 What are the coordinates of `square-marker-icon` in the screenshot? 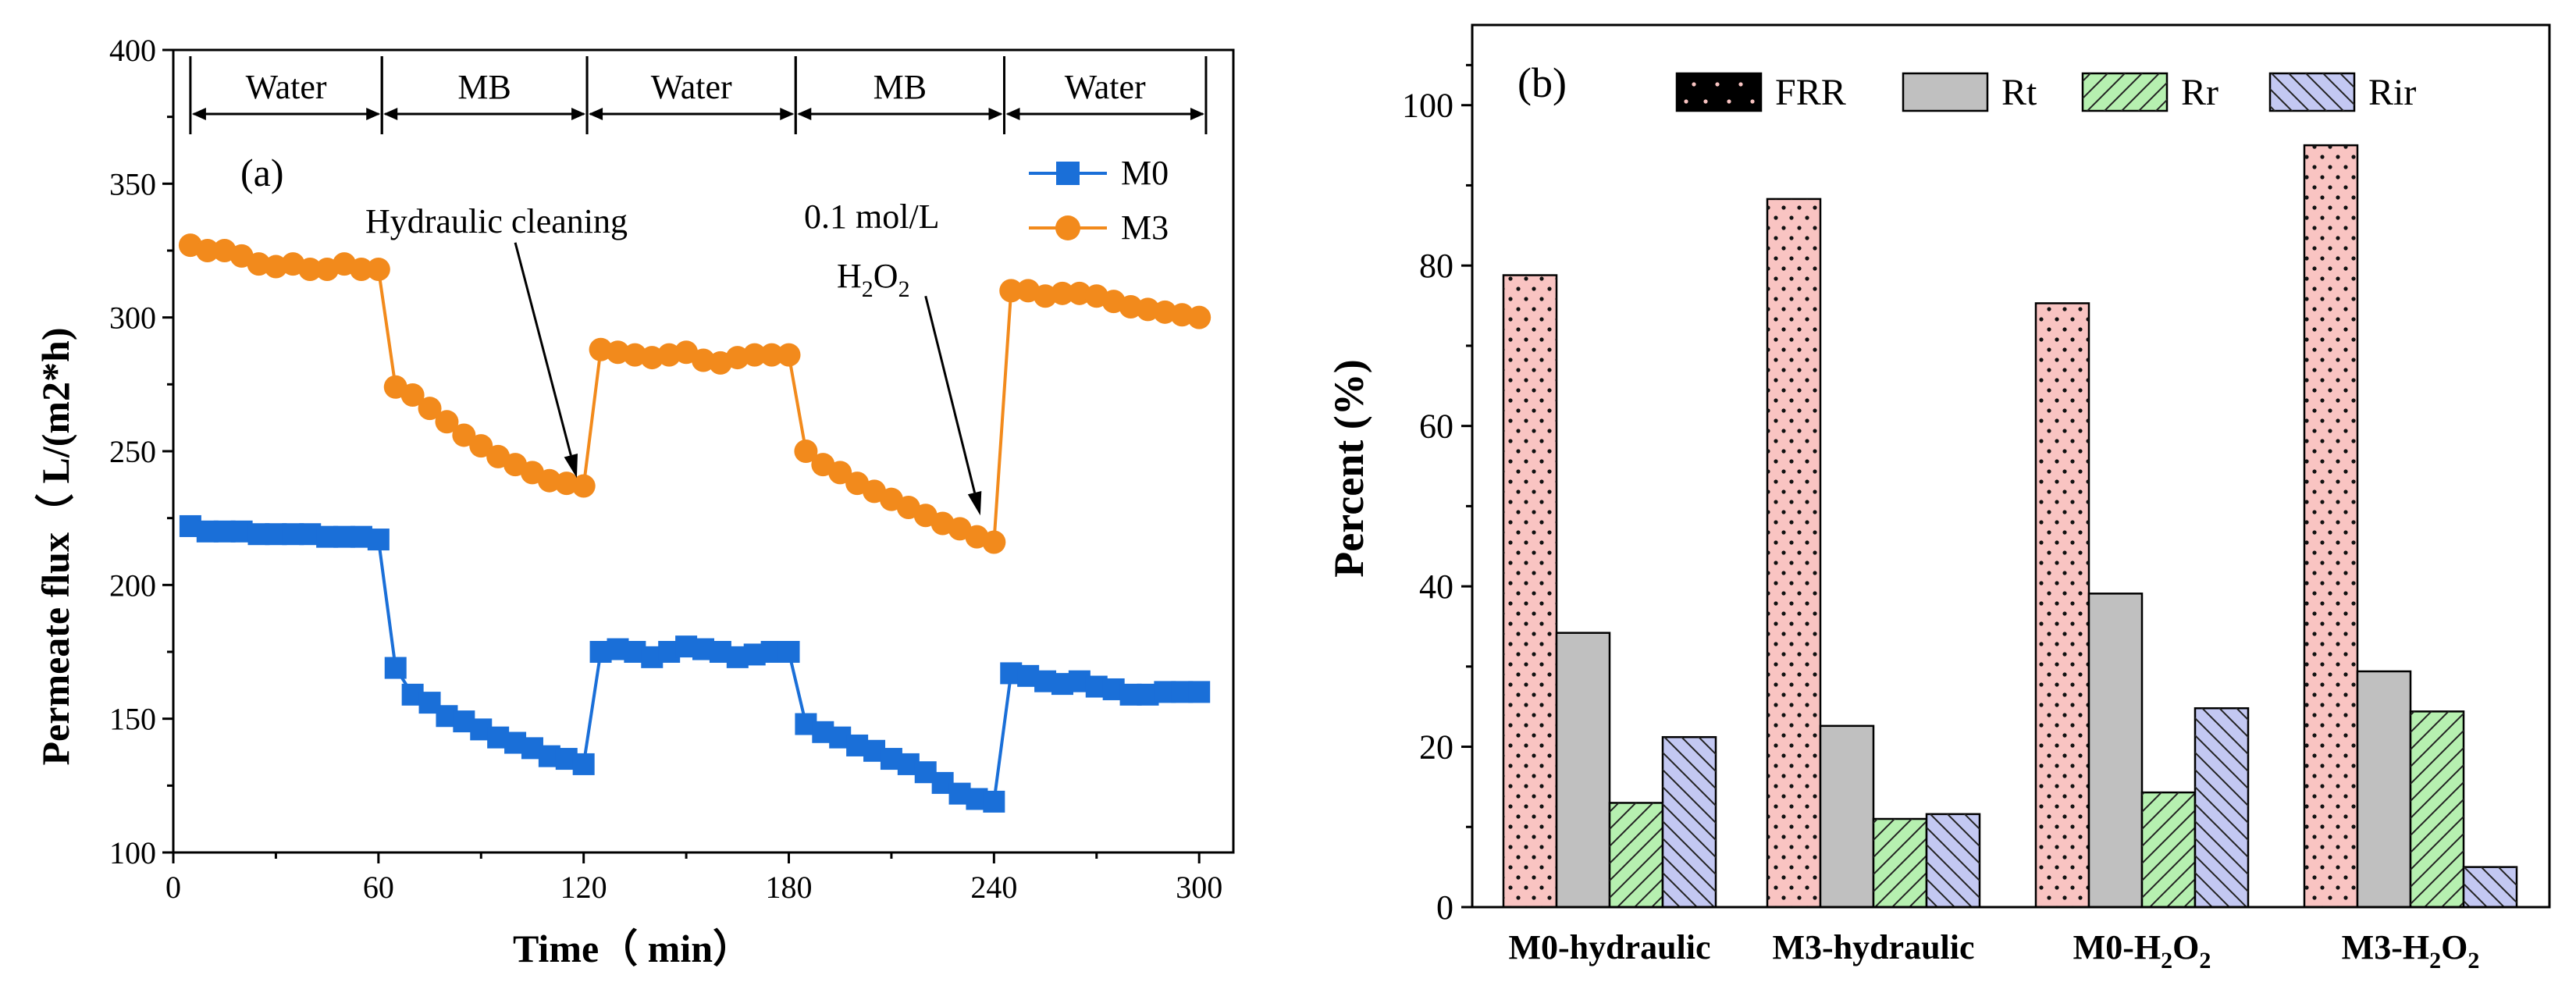 It's located at (1068, 173).